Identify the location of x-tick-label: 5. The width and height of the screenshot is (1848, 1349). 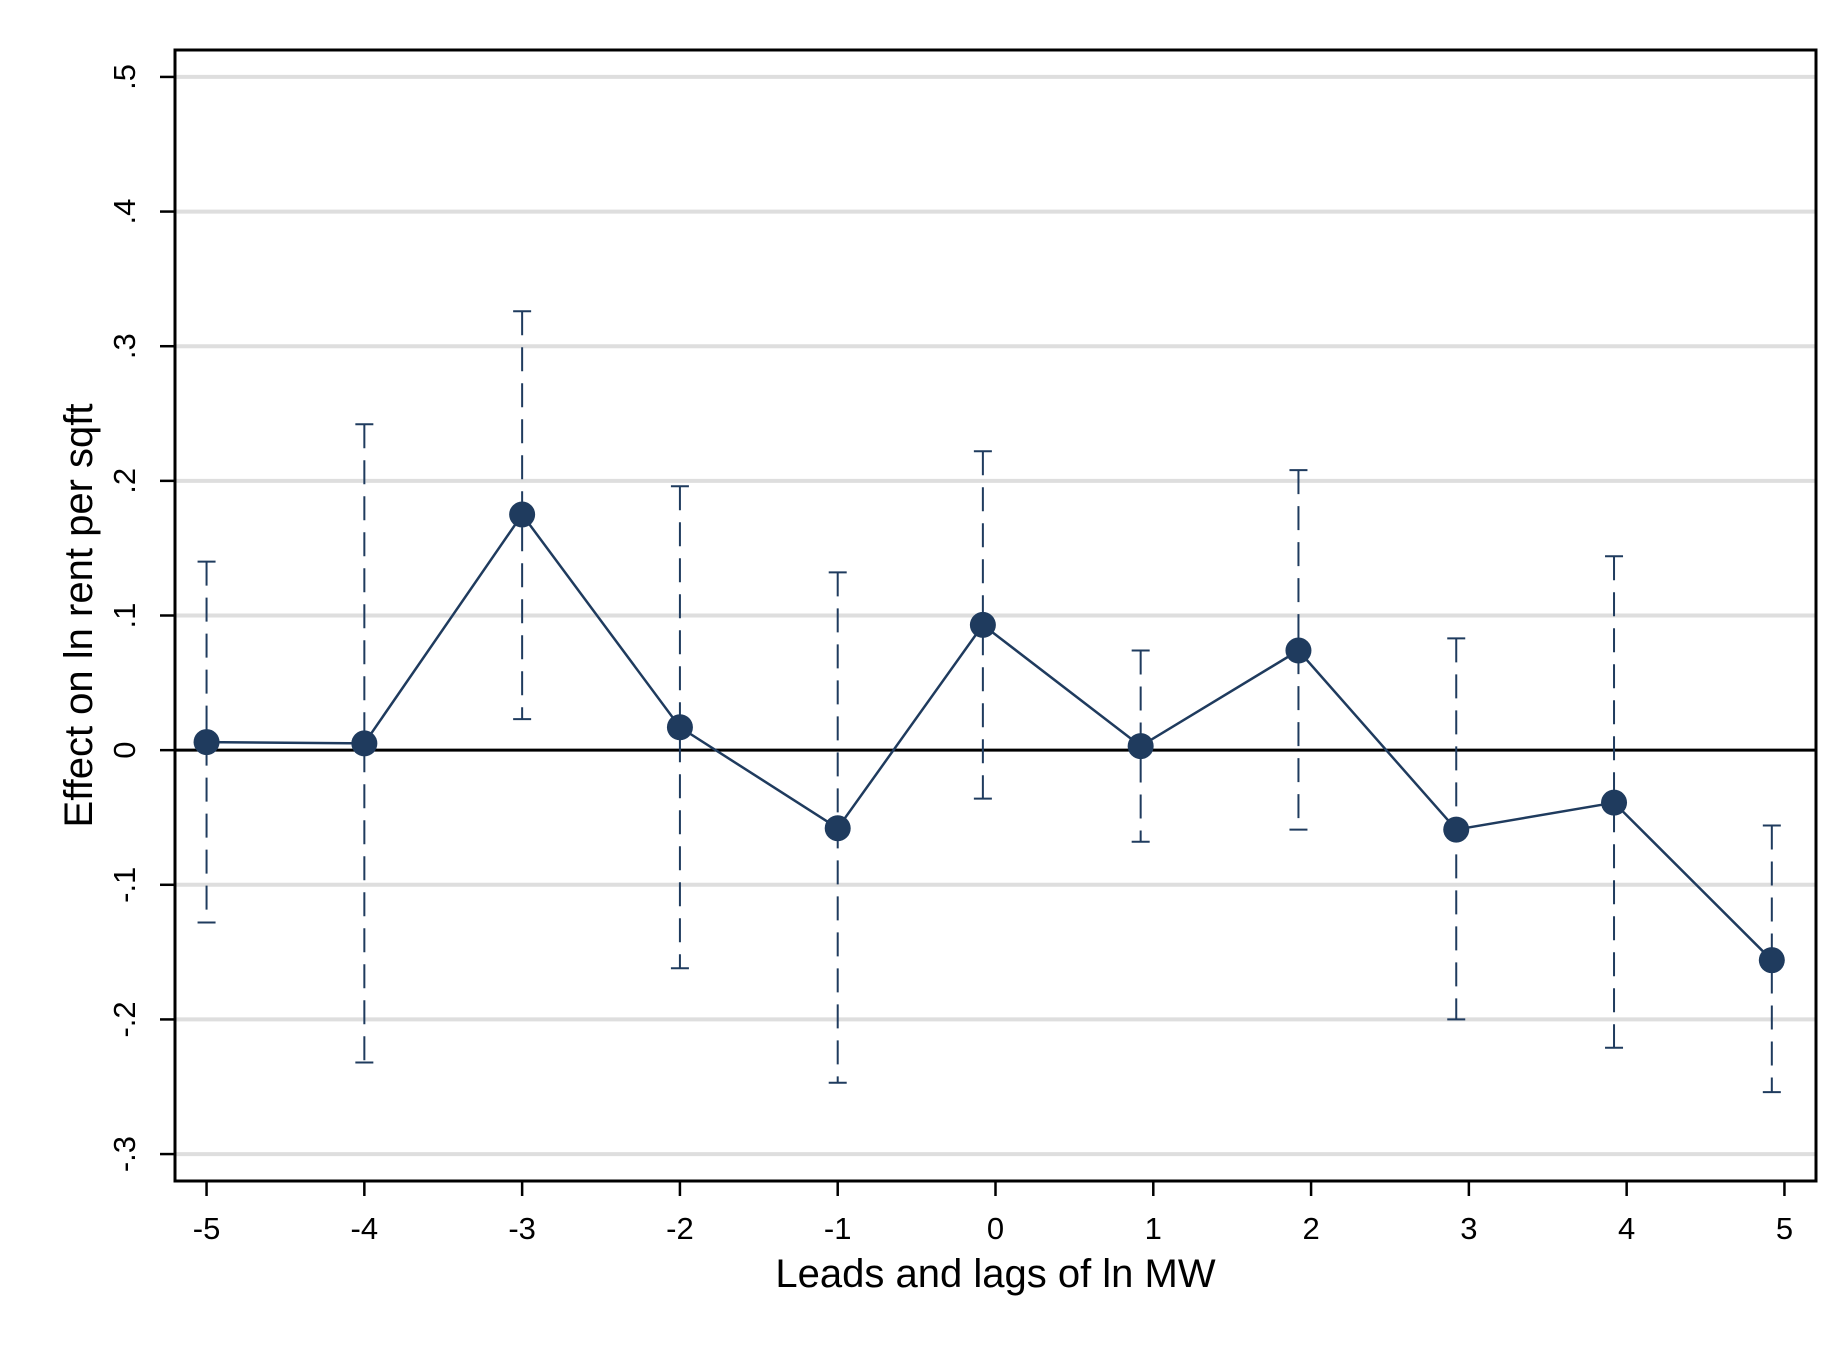
(1784, 1228).